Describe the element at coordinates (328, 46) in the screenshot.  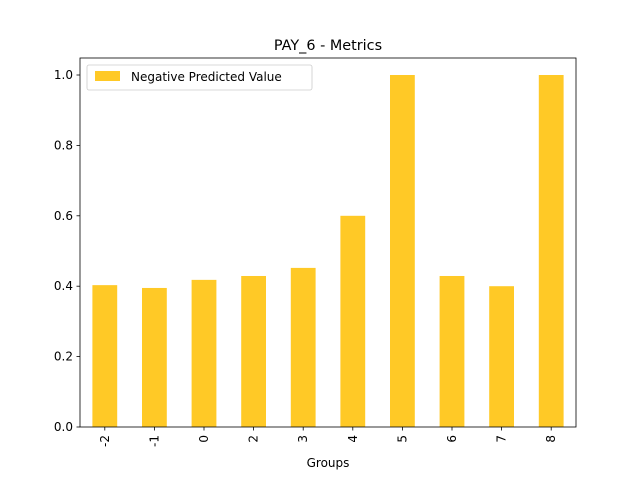
I see `chart-title: PAY_6 - Metrics` at that location.